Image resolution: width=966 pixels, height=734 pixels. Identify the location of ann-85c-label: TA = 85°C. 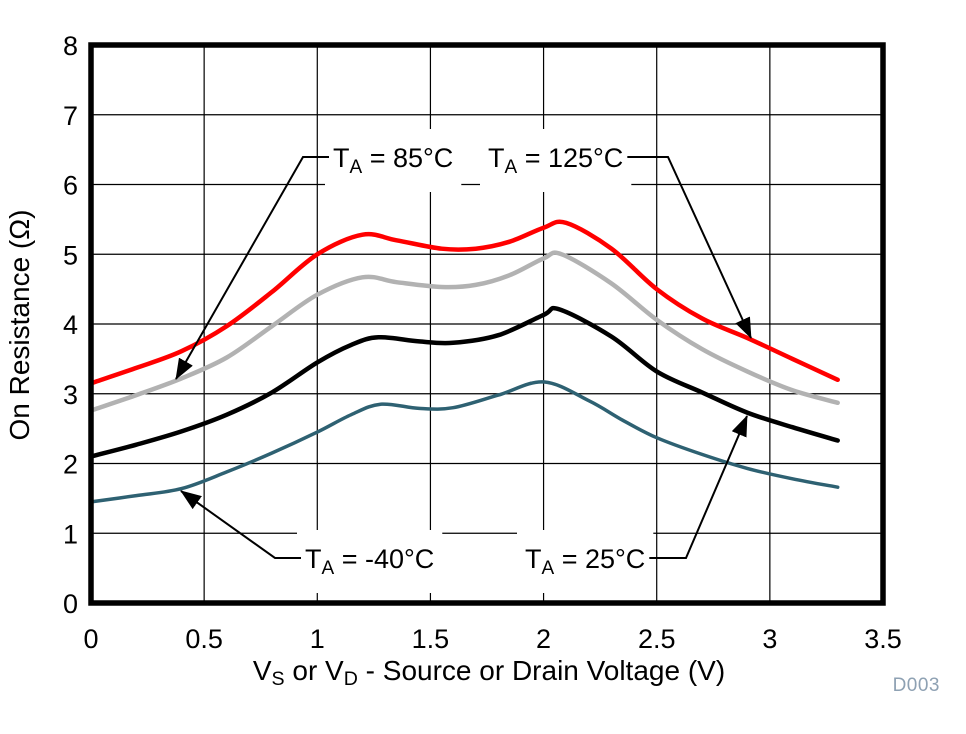
(393, 160).